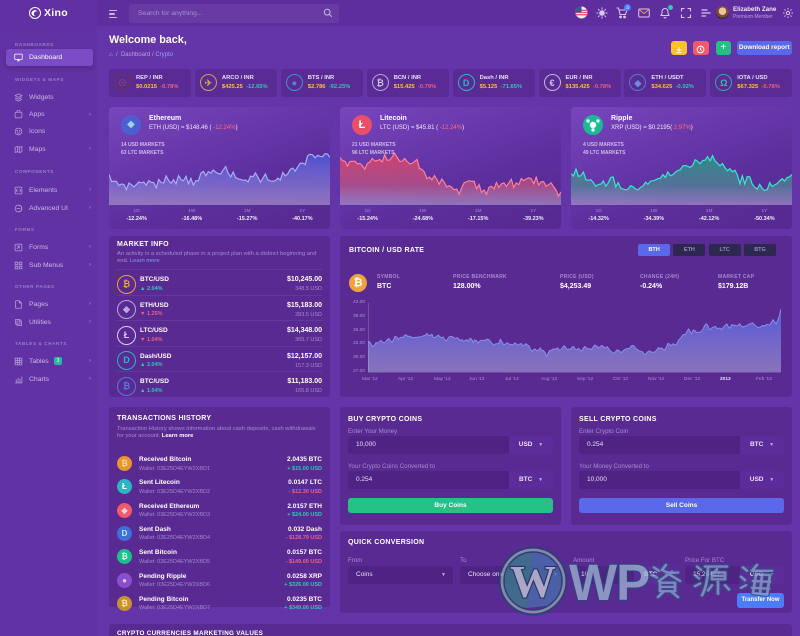  Describe the element at coordinates (609, 582) in the screenshot. I see `svg-text: WP` at that location.